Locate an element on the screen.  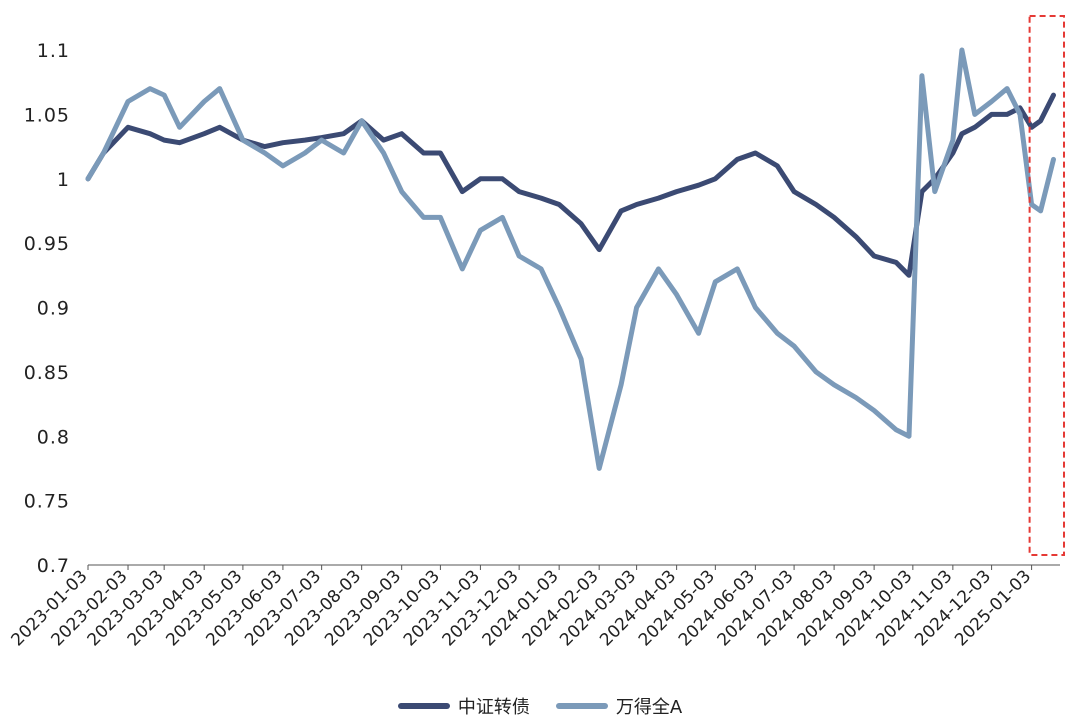
y-axis: 0.7 0.75 0.8 0.85 0.9 0.95 1 1.05 1.1 is located at coordinates (47, 308).